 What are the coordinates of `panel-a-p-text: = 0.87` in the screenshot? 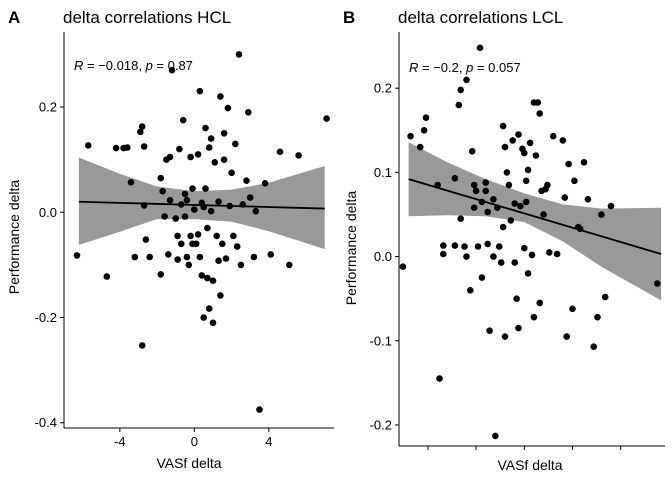 It's located at (173, 65).